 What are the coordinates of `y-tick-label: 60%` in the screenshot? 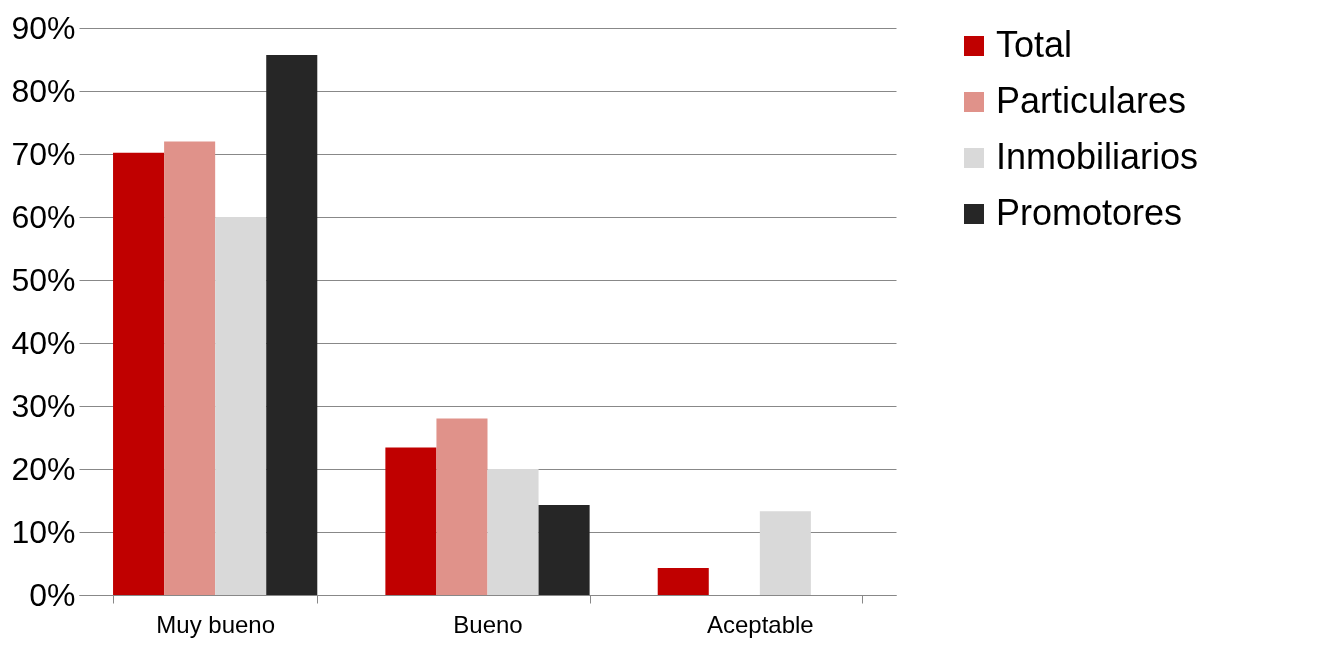 It's located at (43, 216).